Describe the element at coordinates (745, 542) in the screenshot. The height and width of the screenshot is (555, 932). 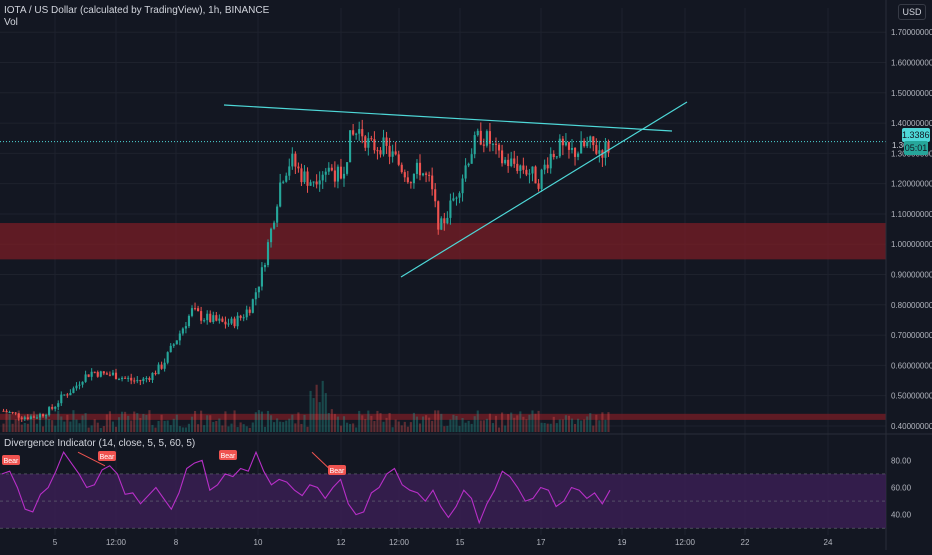
I see `time-tick-label: 22` at that location.